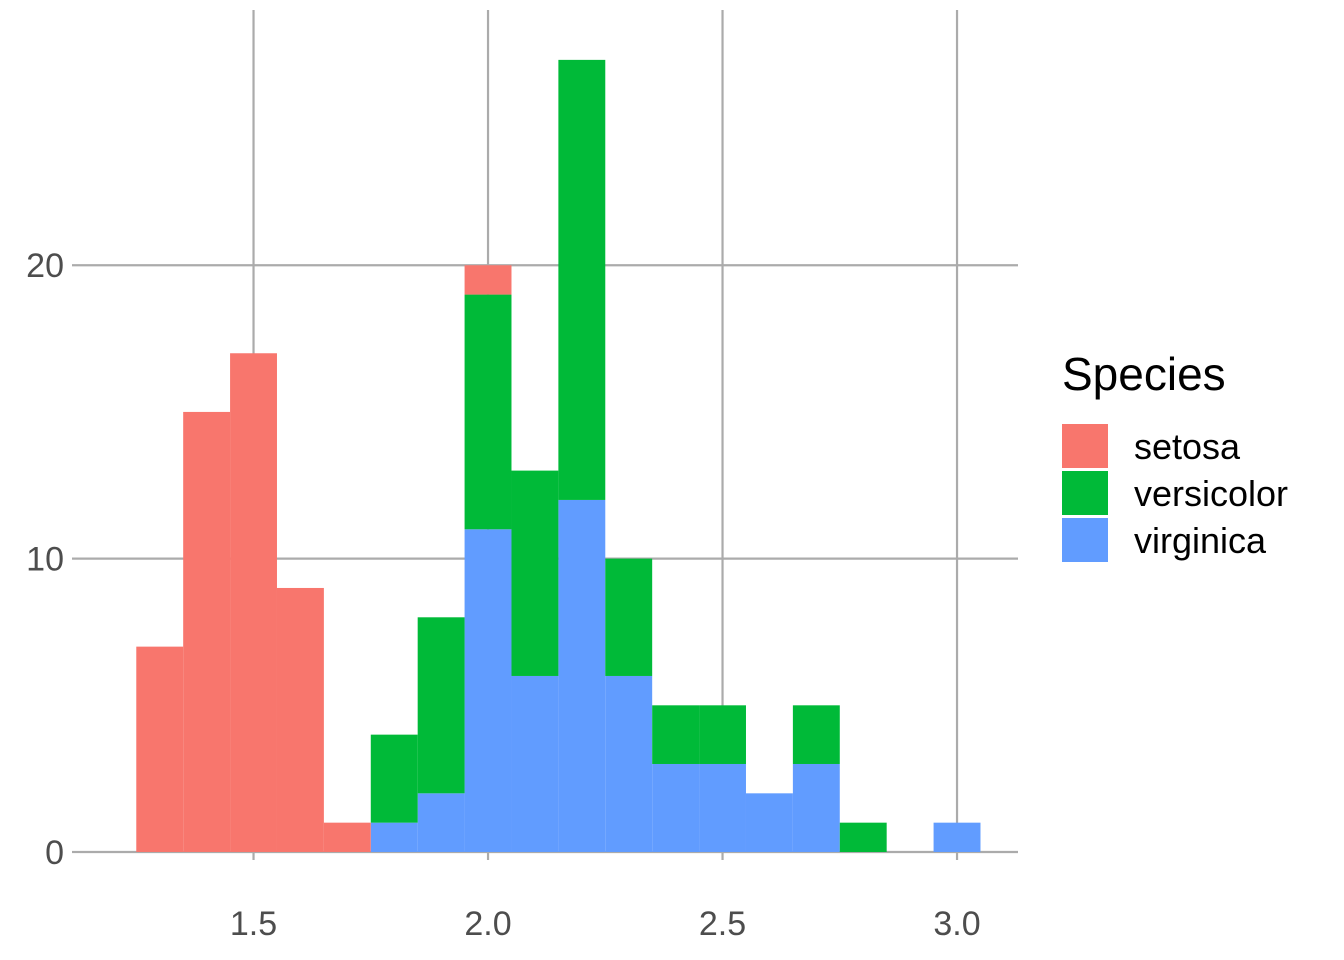 Image resolution: width=1344 pixels, height=960 pixels. I want to click on legend-key-setosa, so click(1085, 446).